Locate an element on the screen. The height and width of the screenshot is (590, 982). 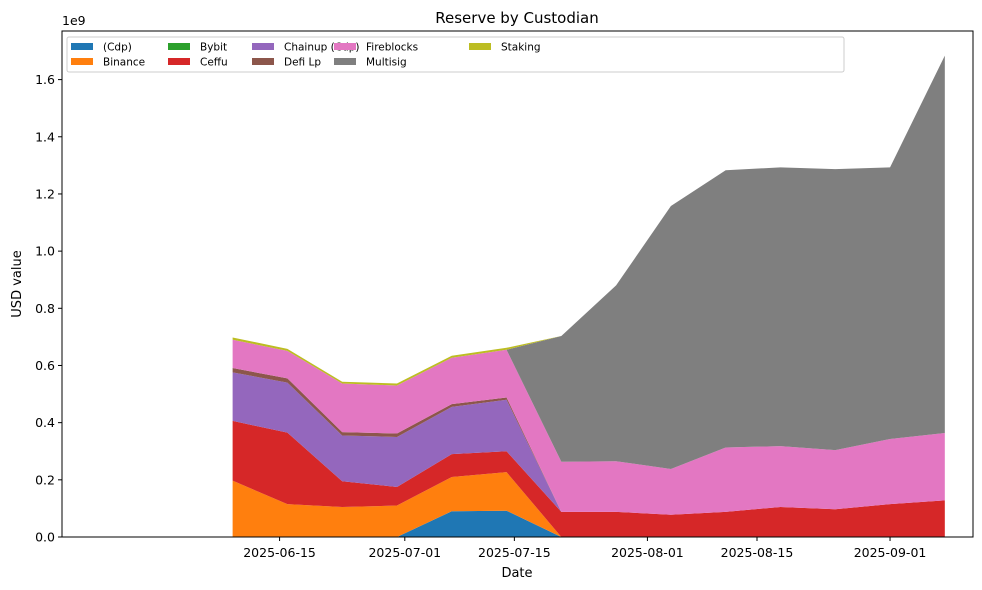
legend-label: Fireblocks is located at coordinates (392, 48).